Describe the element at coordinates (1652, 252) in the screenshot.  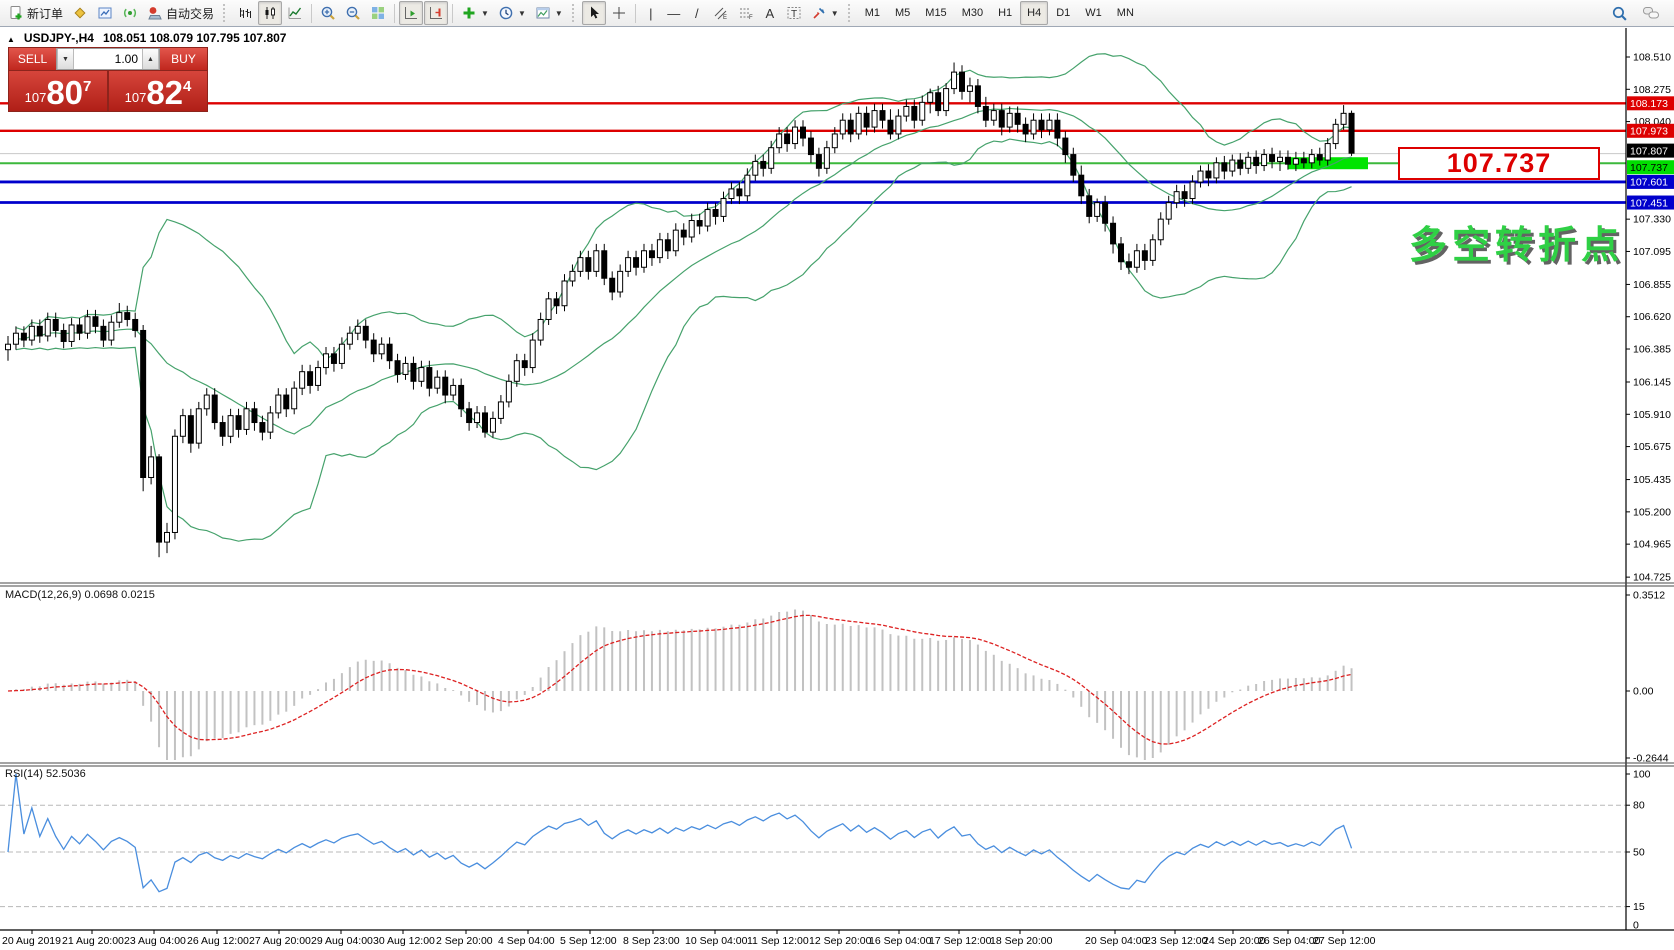
I see `price-tick-label: 107.095` at that location.